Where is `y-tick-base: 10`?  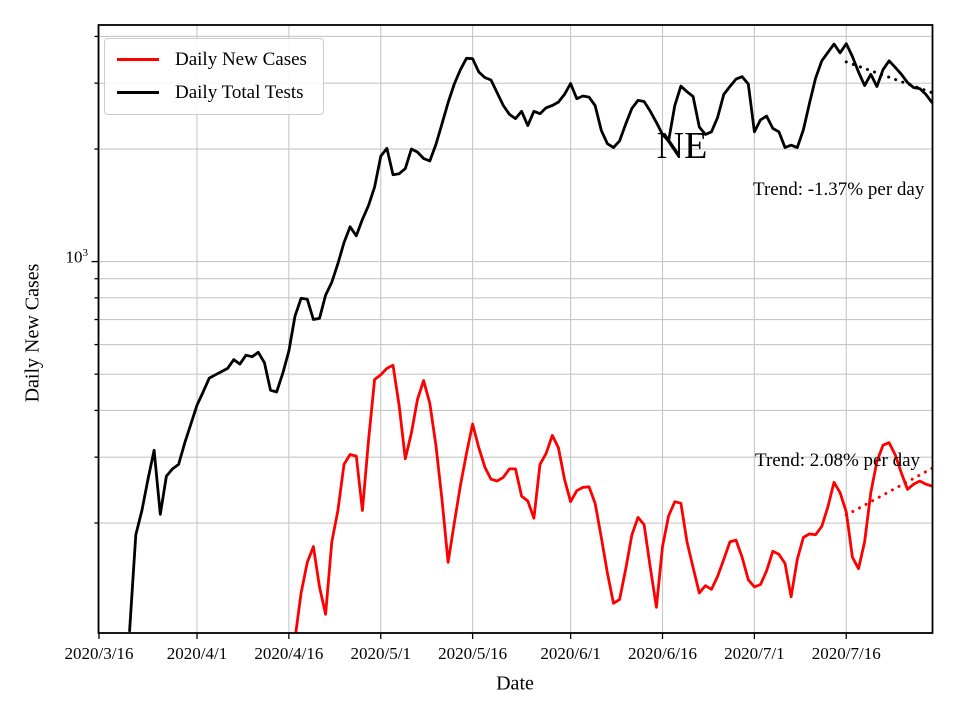 y-tick-base: 10 is located at coordinates (74, 257).